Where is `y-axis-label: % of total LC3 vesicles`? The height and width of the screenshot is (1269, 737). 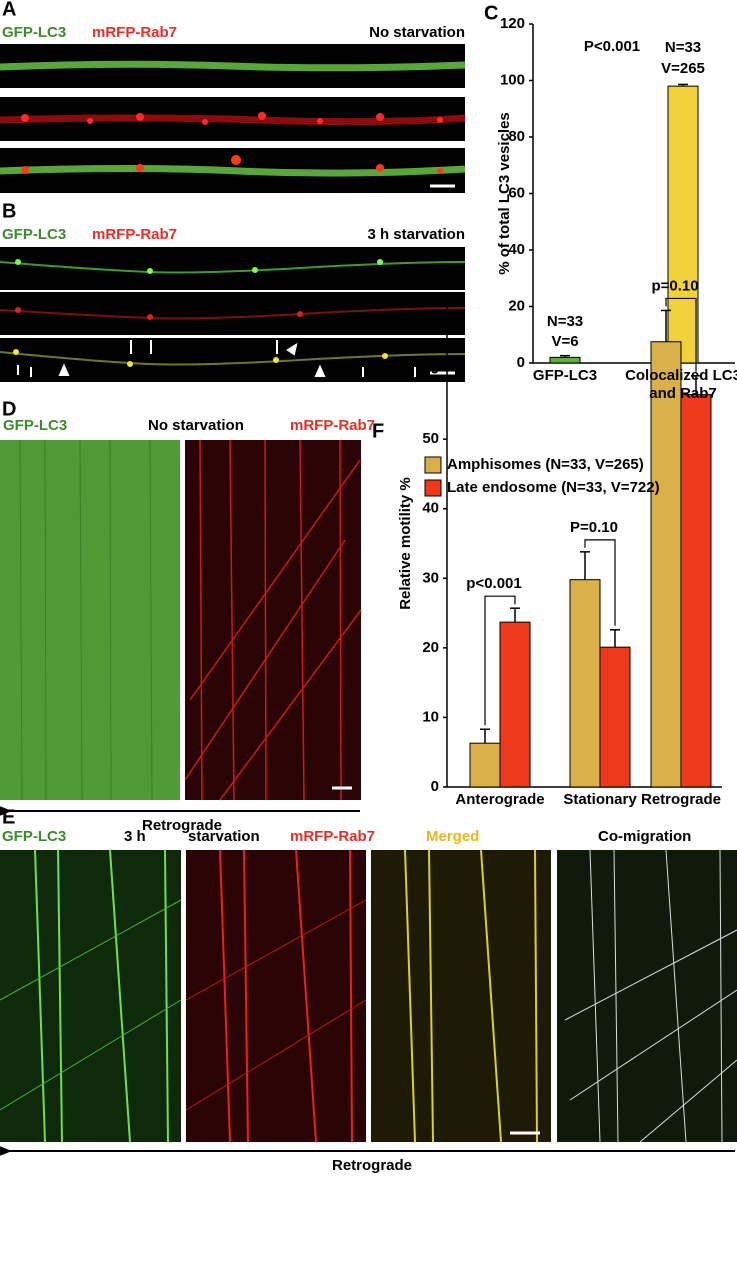
y-axis-label: % of total LC3 vesicles is located at coordinates (504, 193).